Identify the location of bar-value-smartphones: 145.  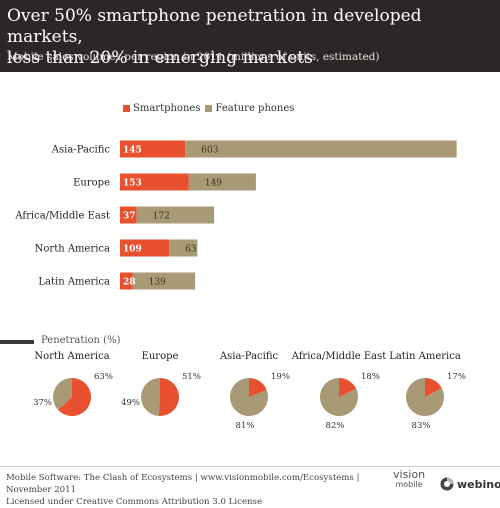
(132, 151).